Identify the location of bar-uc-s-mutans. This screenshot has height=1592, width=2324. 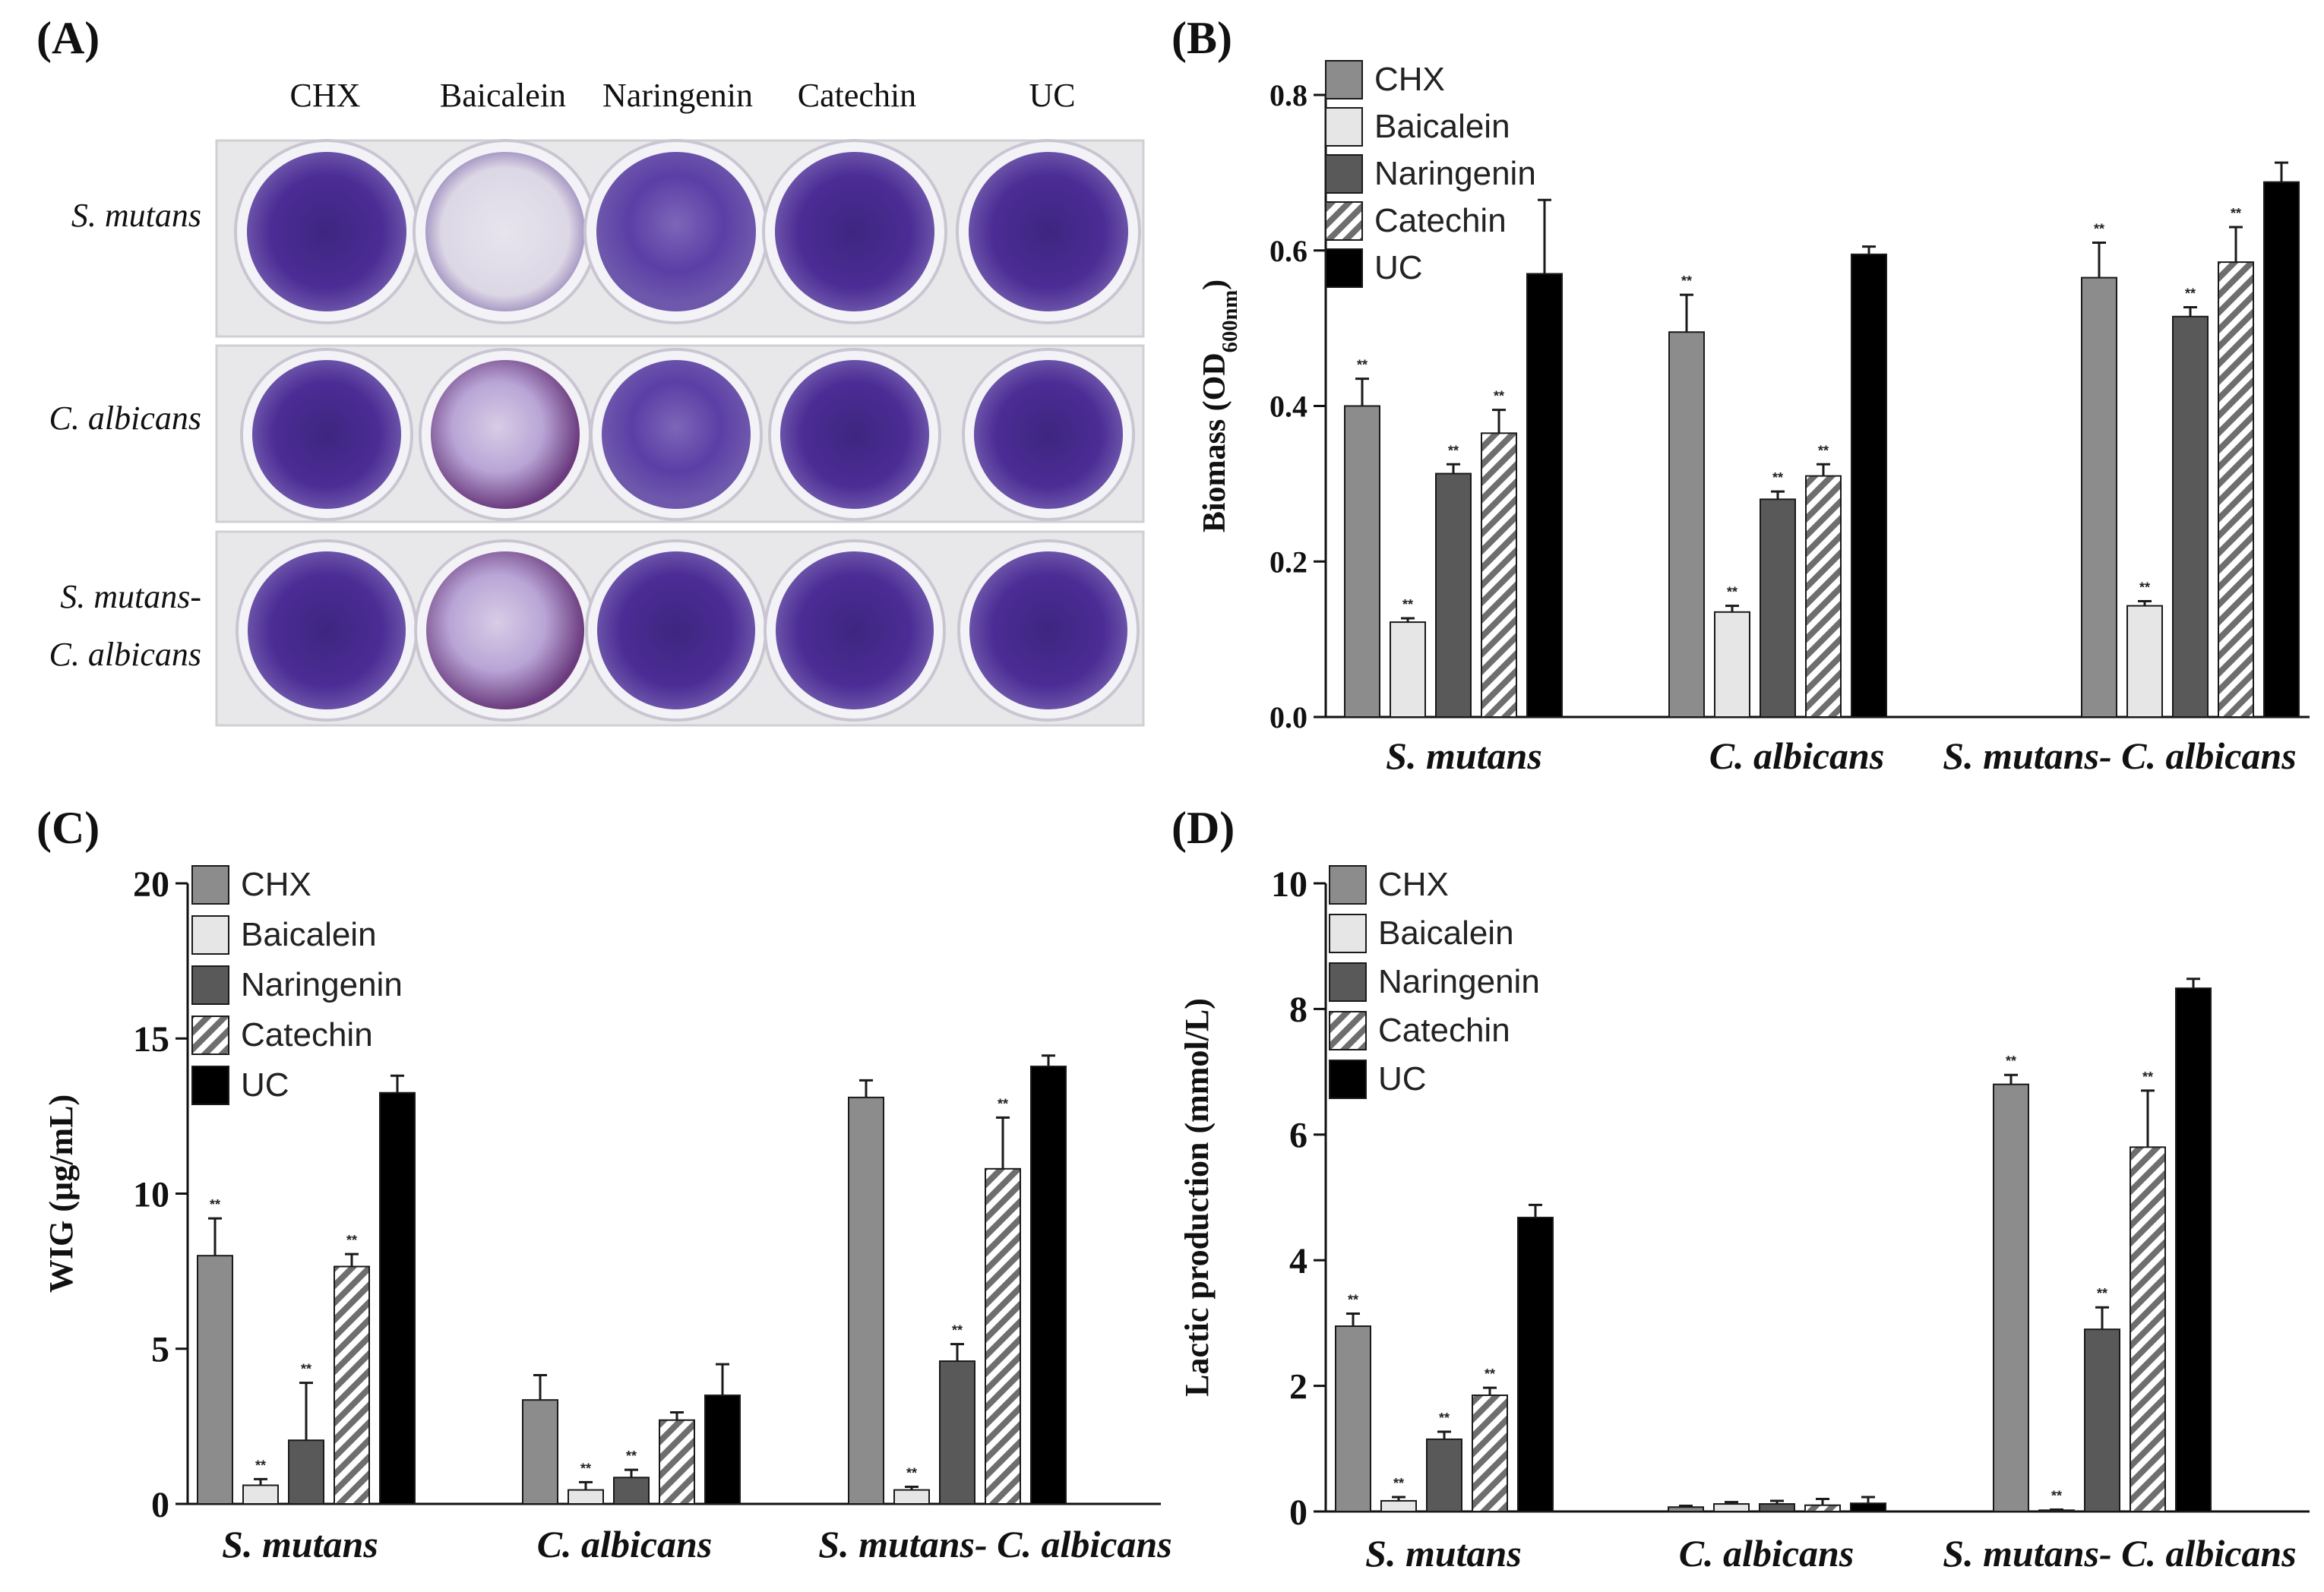
(1535, 1364).